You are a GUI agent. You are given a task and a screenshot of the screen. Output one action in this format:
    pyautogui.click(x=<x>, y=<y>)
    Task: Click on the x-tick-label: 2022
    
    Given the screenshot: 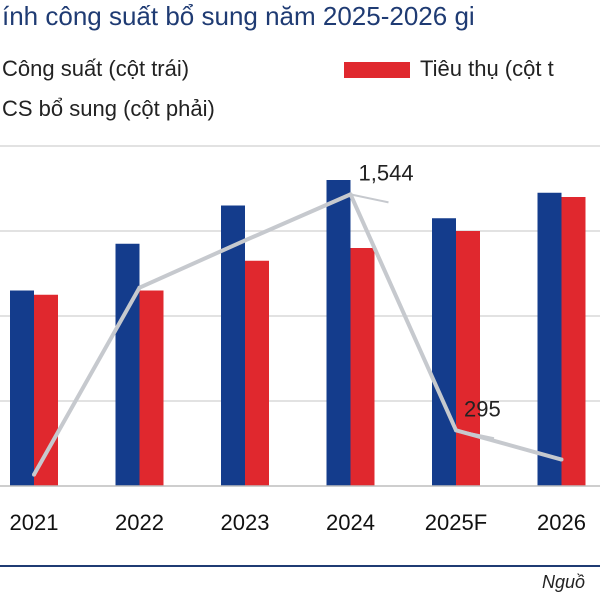 What is the action you would take?
    pyautogui.click(x=139, y=522)
    